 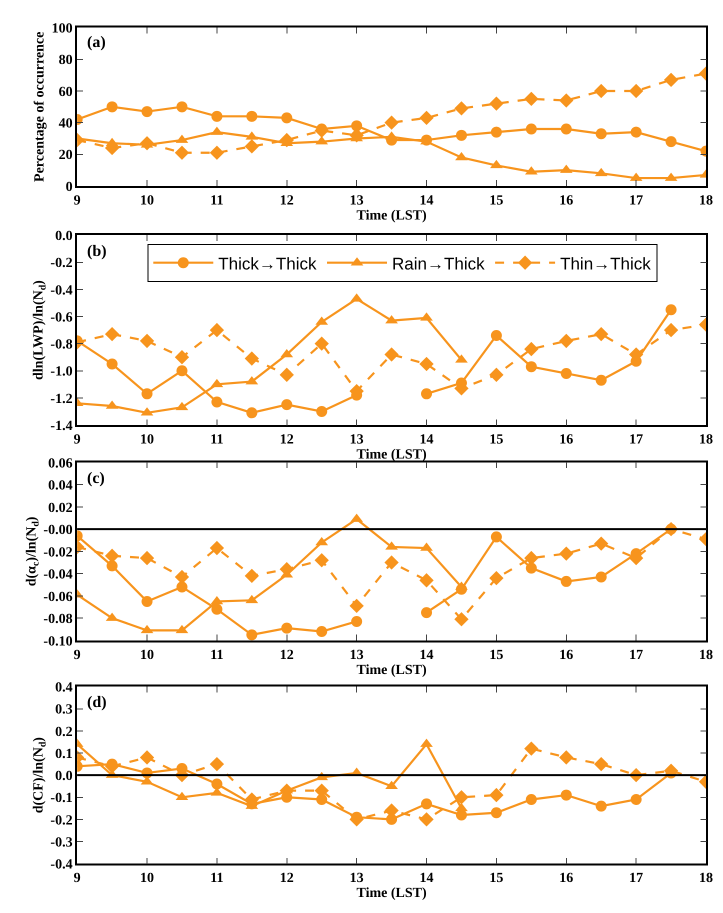 What do you see at coordinates (60, 464) in the screenshot?
I see `y-tick-label: 0.06` at bounding box center [60, 464].